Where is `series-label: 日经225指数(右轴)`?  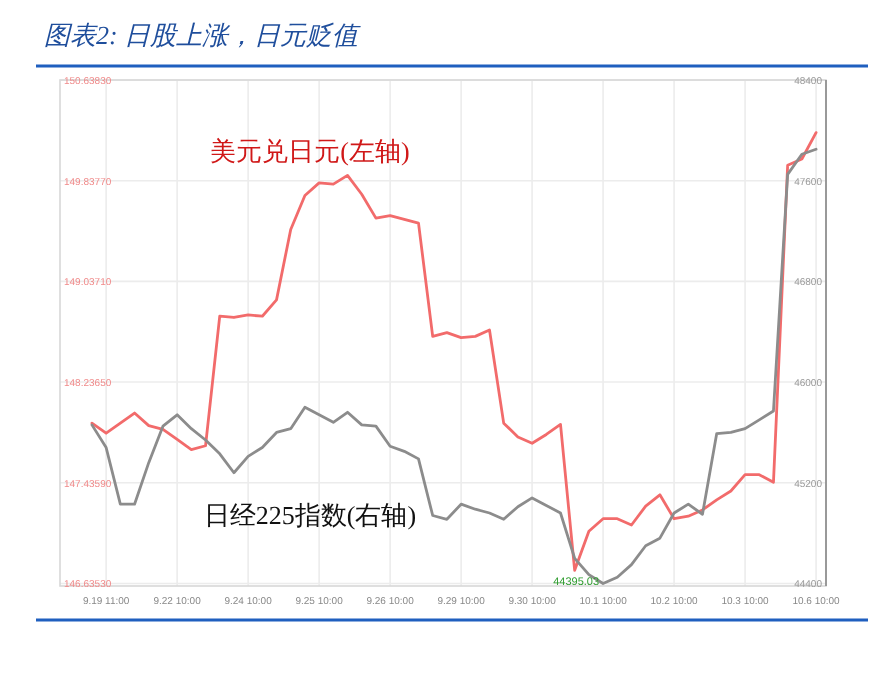 series-label: 日经225指数(右轴) is located at coordinates (310, 515).